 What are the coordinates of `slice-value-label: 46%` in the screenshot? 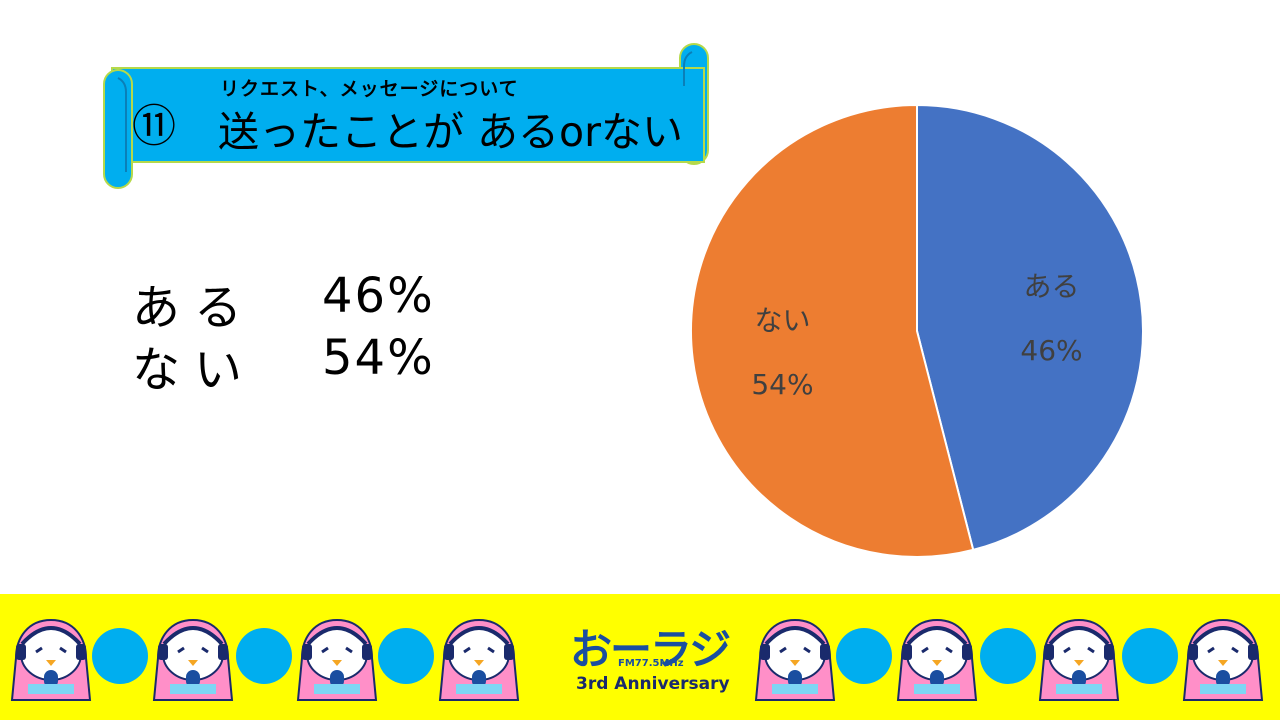 It's located at (1051, 350).